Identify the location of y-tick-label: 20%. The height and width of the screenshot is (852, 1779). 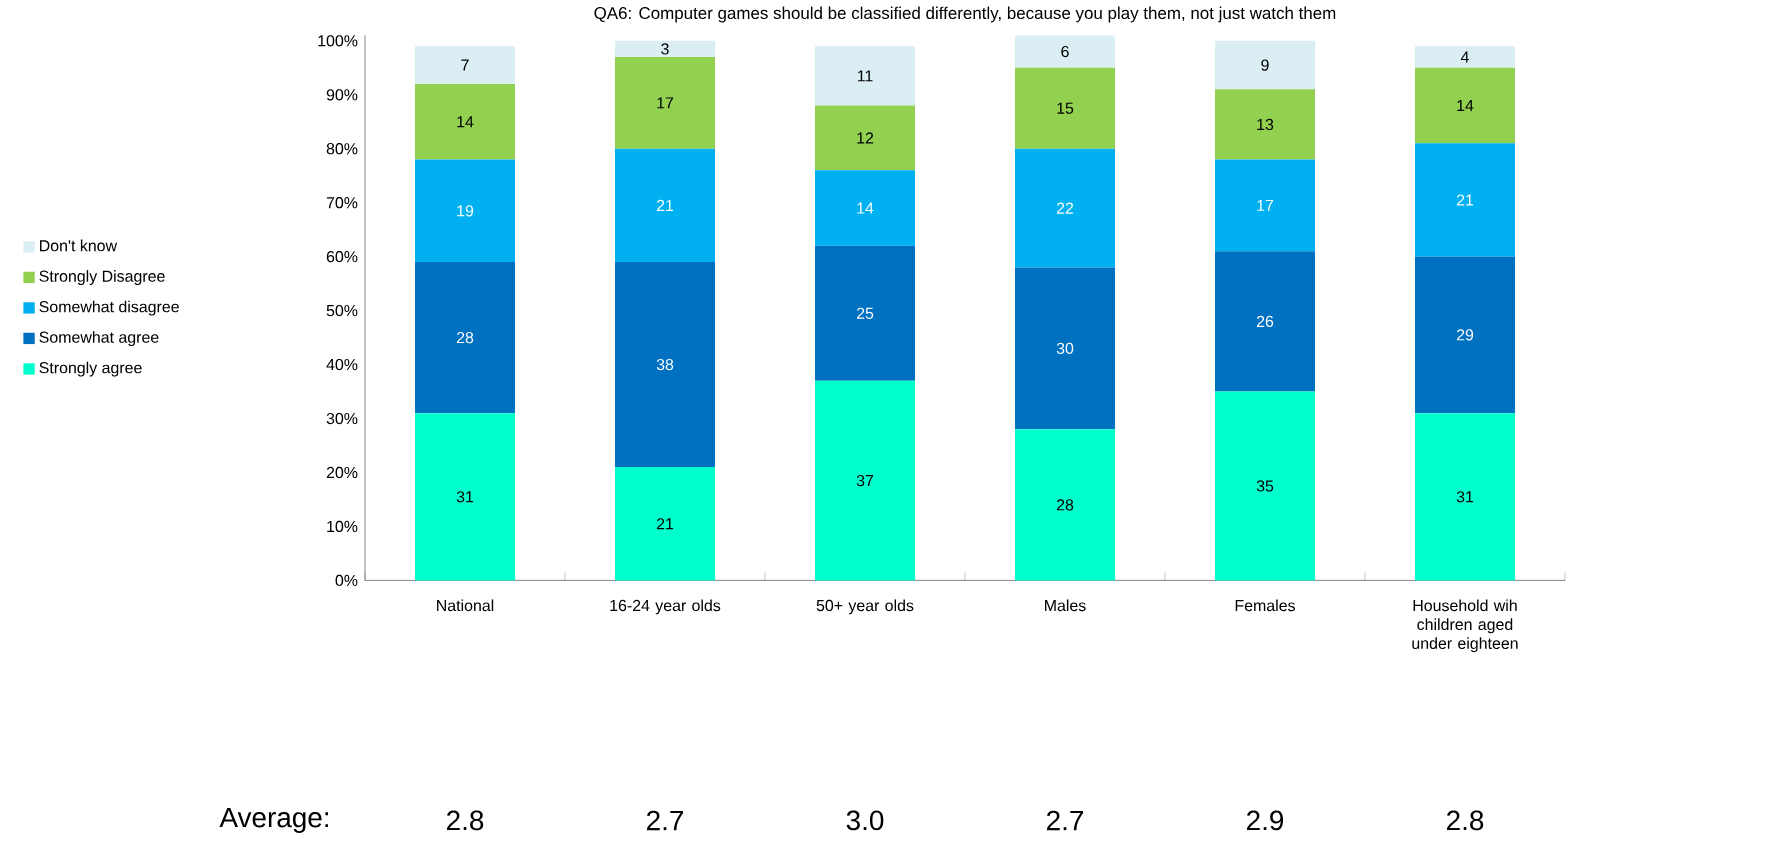
(342, 472).